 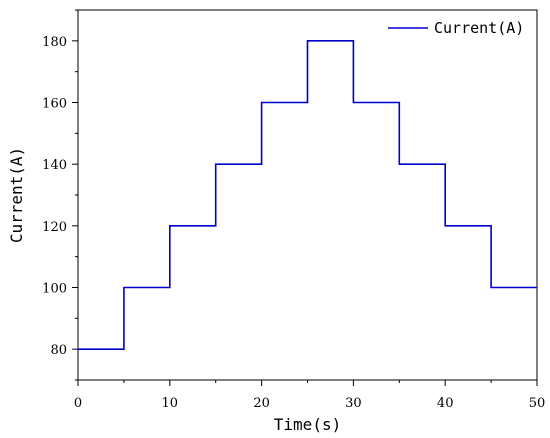 What do you see at coordinates (54, 227) in the screenshot?
I see `y-tick-label: 120` at bounding box center [54, 227].